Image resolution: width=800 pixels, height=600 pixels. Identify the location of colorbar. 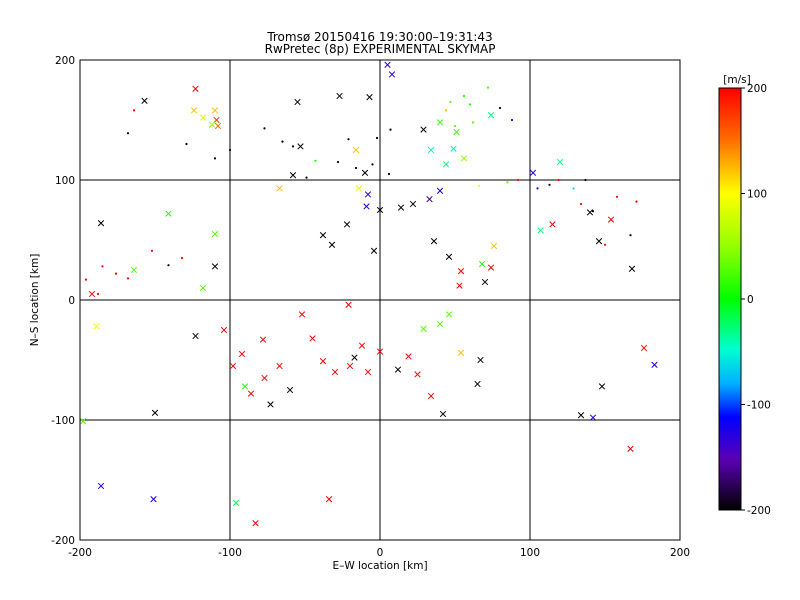
(730, 299).